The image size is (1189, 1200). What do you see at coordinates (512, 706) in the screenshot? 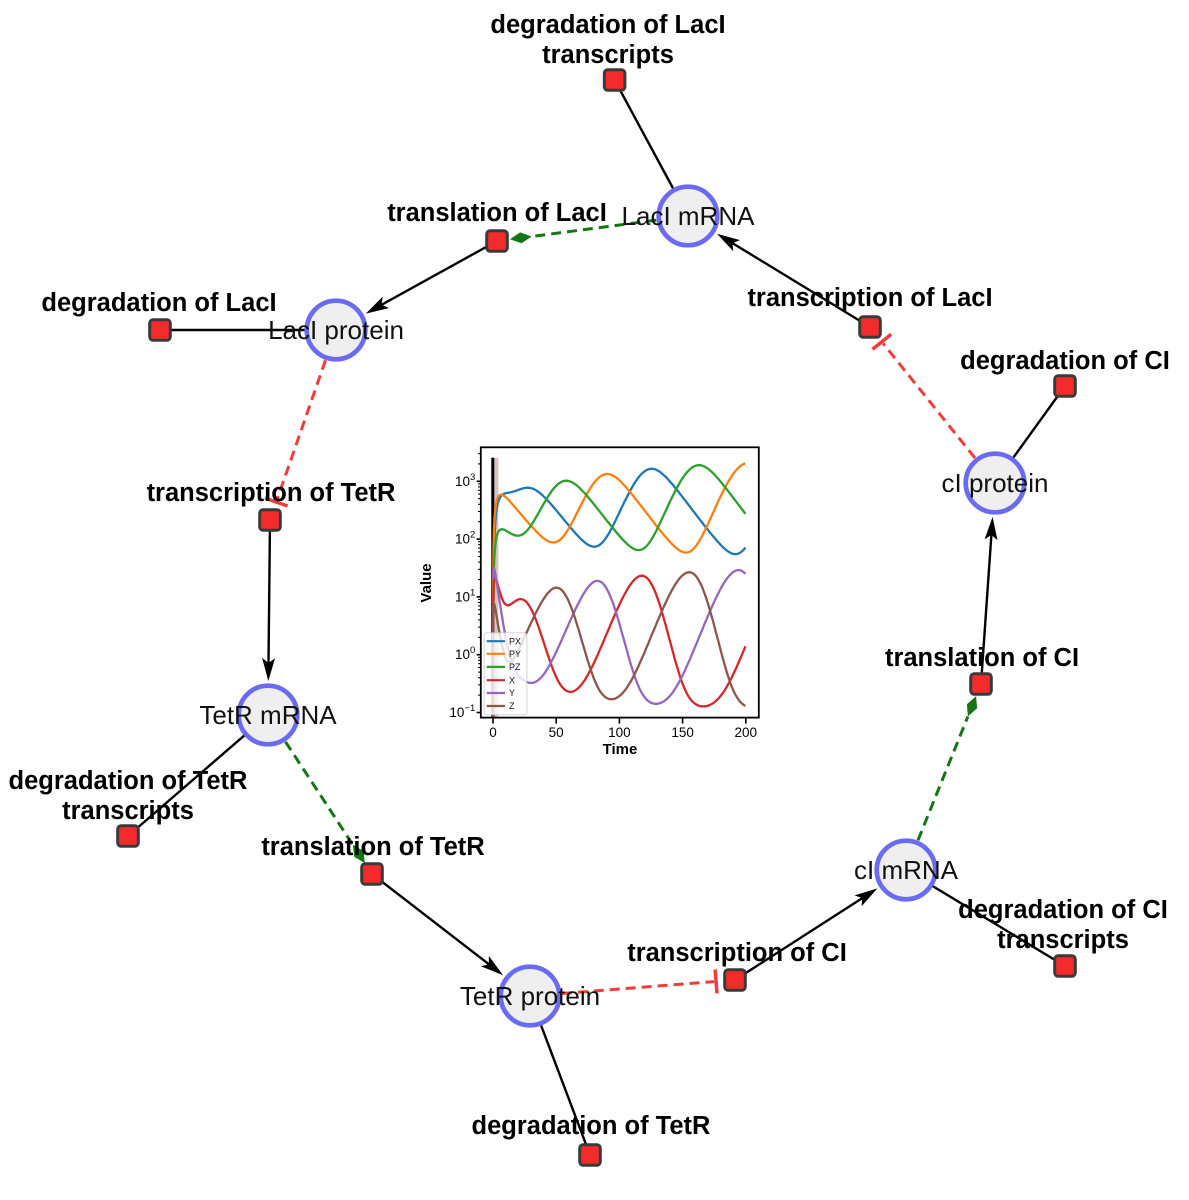
I see `svg-text: Z` at bounding box center [512, 706].